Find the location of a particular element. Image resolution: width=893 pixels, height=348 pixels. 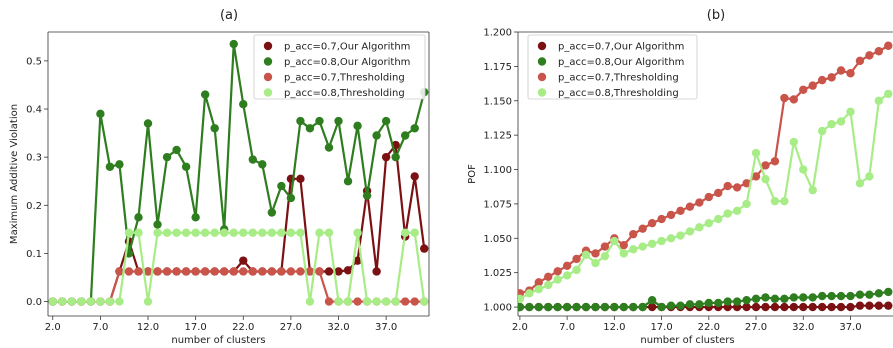

x-tick-label: 7.0 is located at coordinates (100, 327).